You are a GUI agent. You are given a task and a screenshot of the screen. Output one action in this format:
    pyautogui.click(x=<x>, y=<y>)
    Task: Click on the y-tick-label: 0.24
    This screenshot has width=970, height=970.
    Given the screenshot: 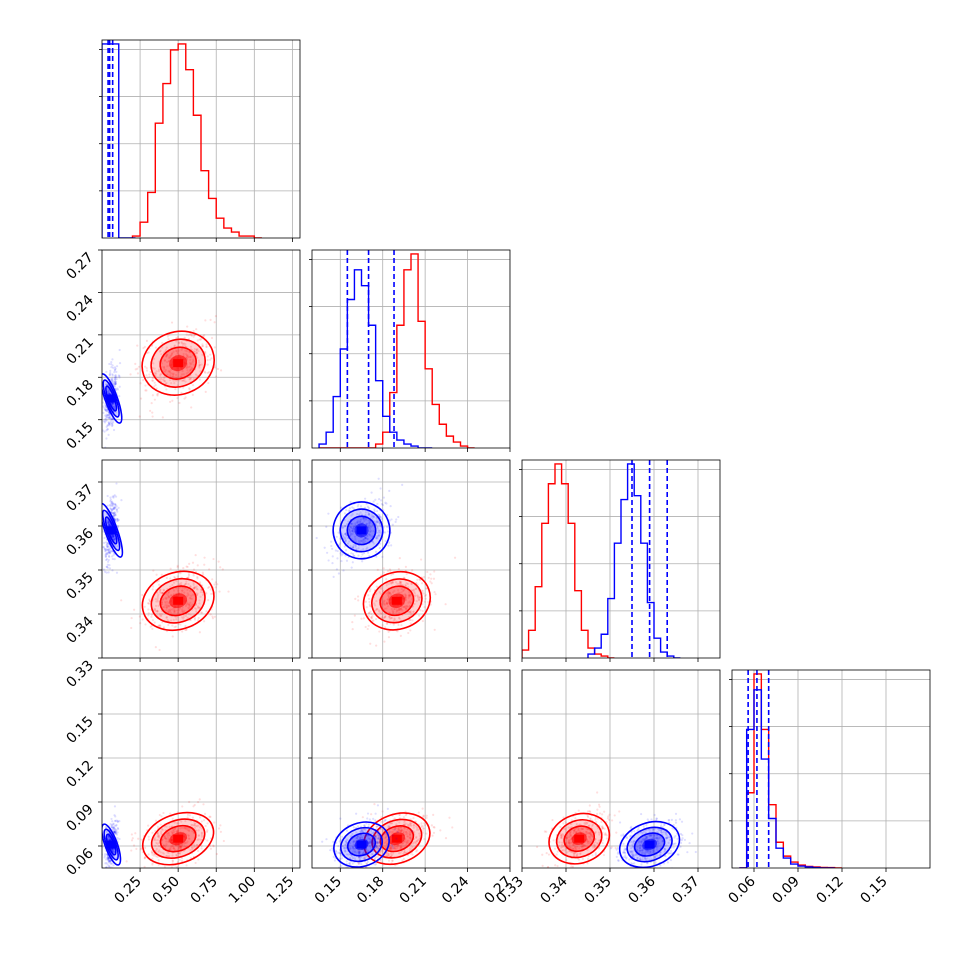 What is the action you would take?
    pyautogui.click(x=79, y=308)
    